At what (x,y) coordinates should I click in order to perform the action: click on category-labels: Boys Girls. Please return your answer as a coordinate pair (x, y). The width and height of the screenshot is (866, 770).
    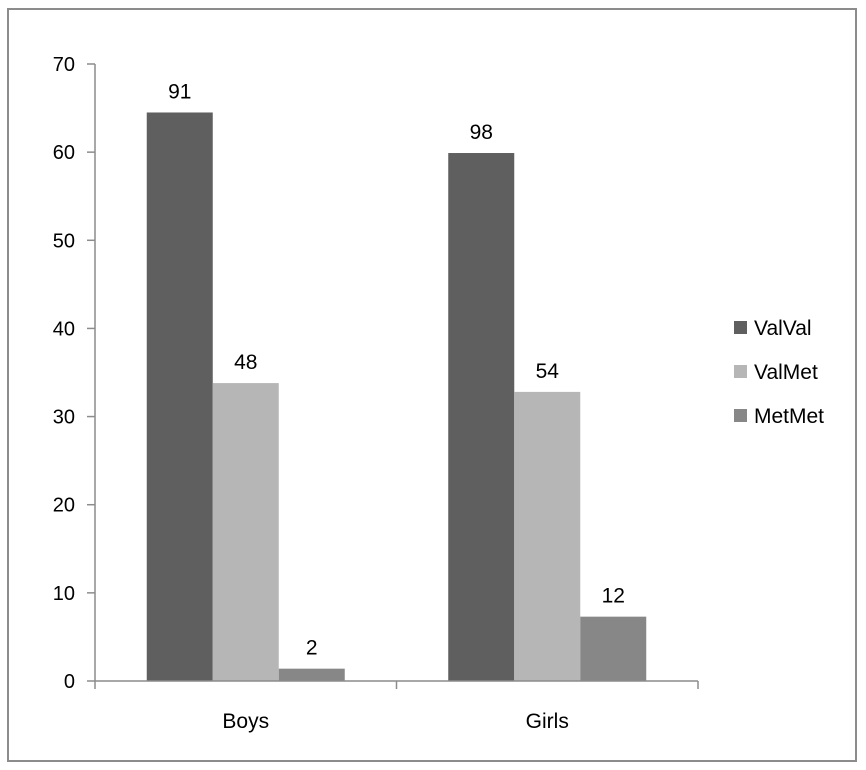
    Looking at the image, I should click on (395, 721).